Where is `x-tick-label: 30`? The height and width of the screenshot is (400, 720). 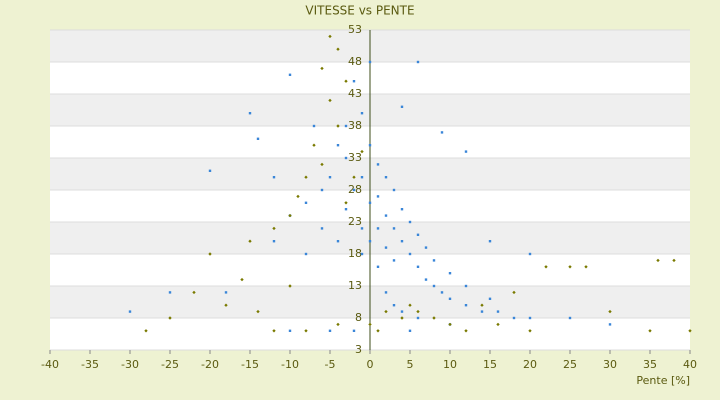 x-tick-label: 30 is located at coordinates (610, 364).